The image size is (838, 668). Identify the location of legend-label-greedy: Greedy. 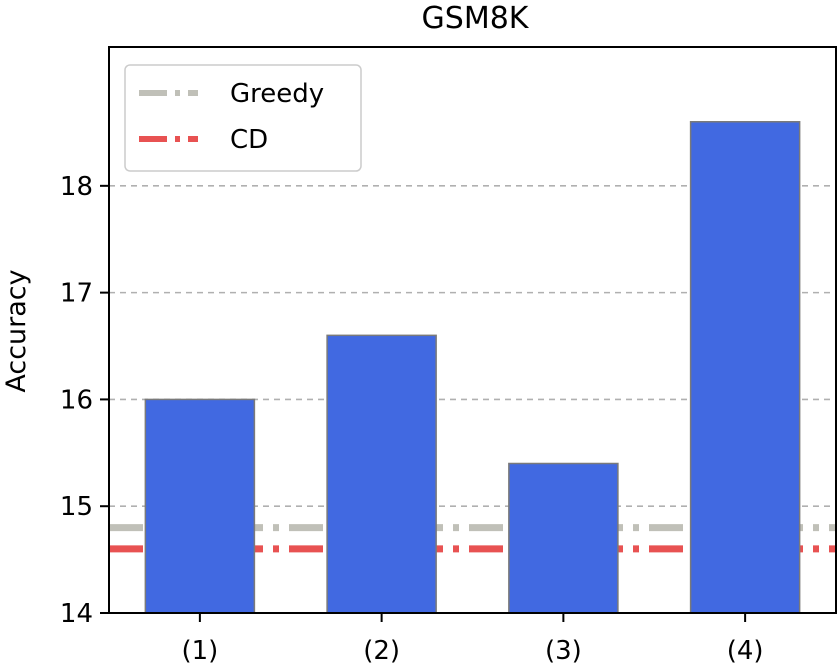
(277, 94).